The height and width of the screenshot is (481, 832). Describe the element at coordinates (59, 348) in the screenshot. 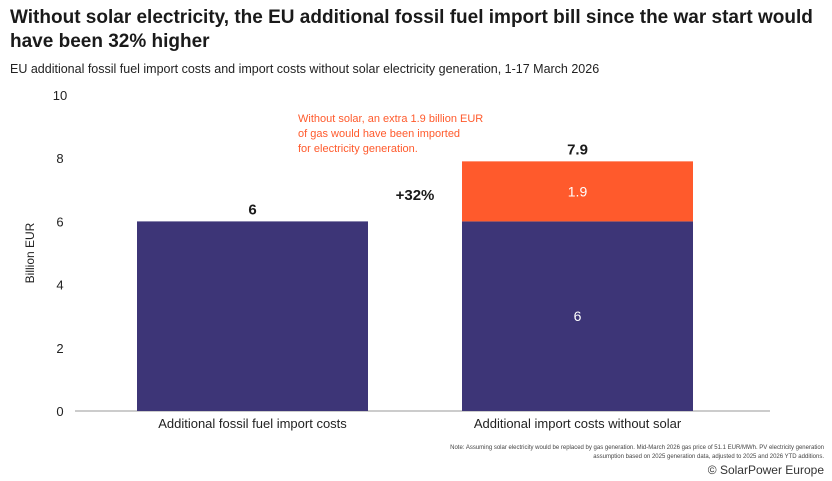

I see `y-tick-label: 2` at that location.